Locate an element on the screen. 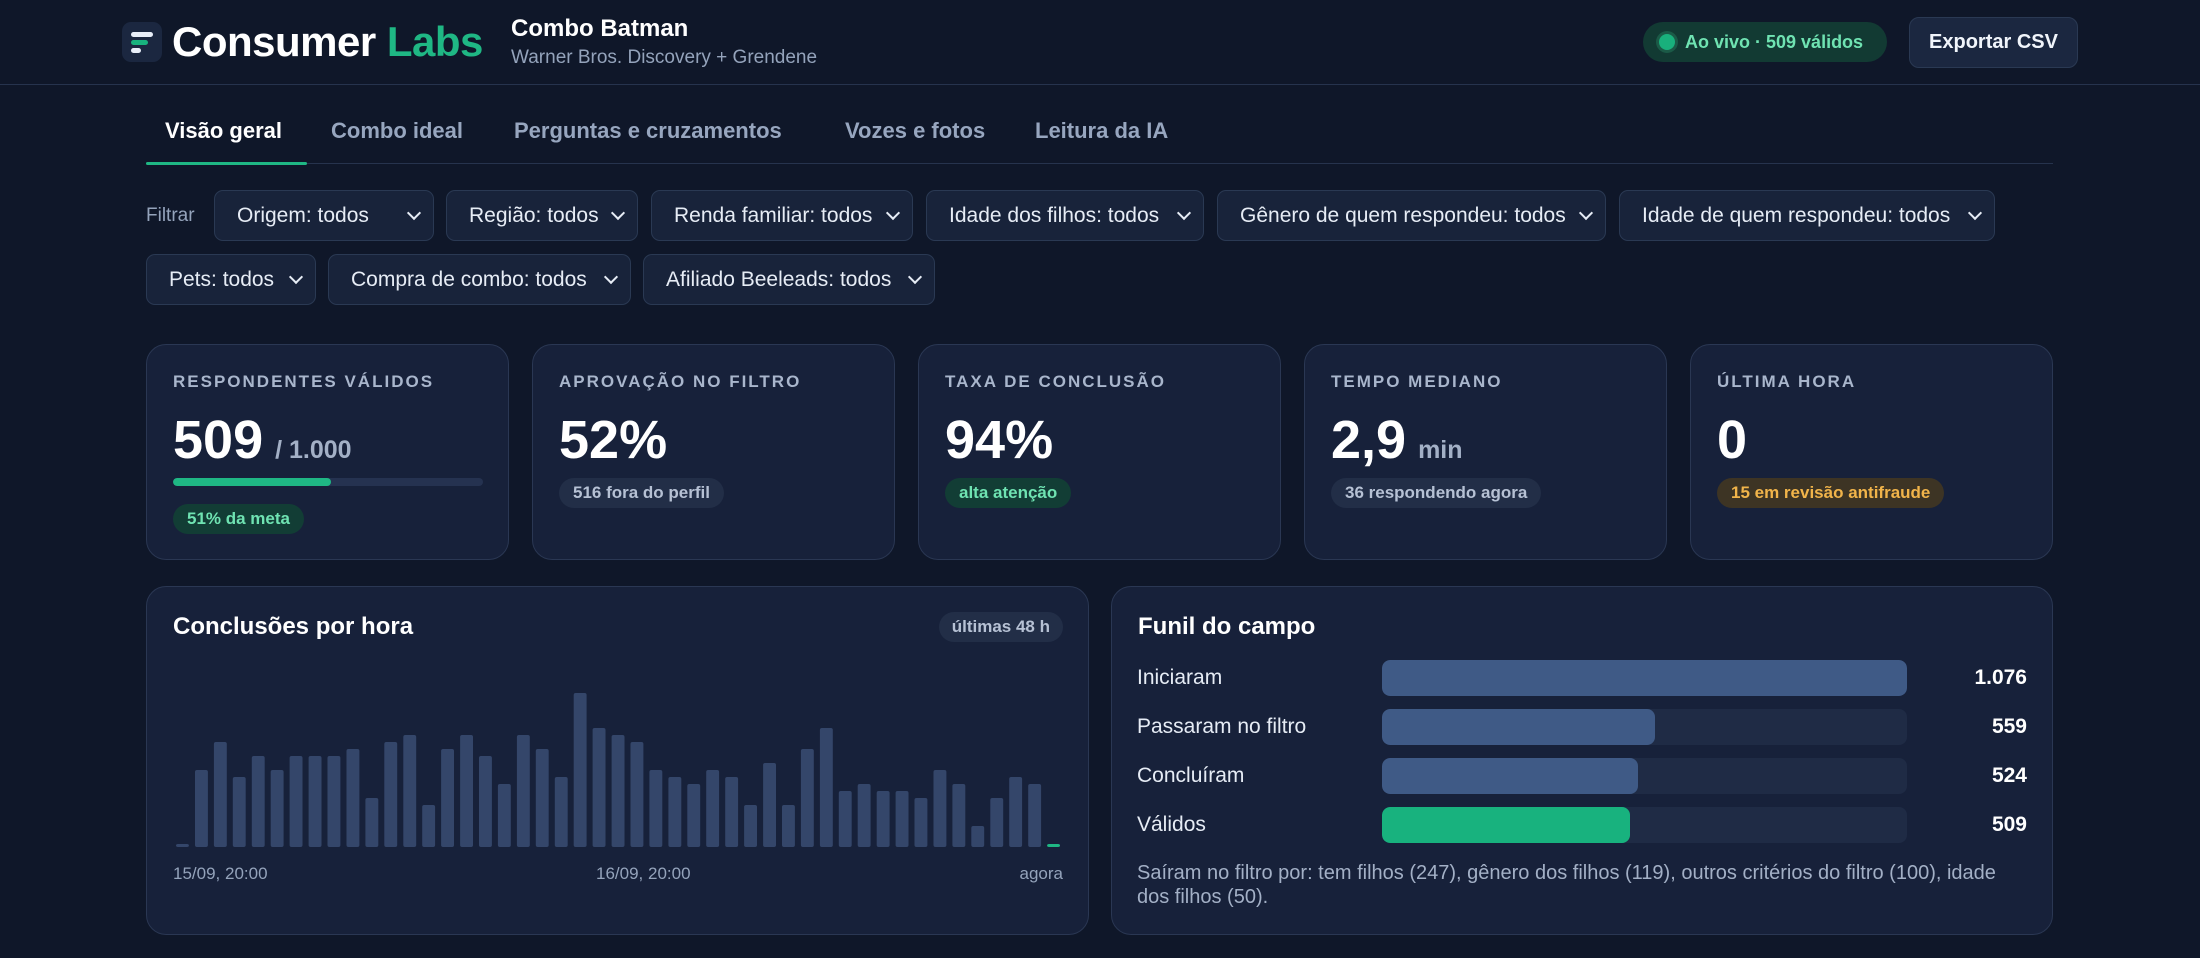 The image size is (2200, 958). kpi-value: 94% is located at coordinates (999, 440).